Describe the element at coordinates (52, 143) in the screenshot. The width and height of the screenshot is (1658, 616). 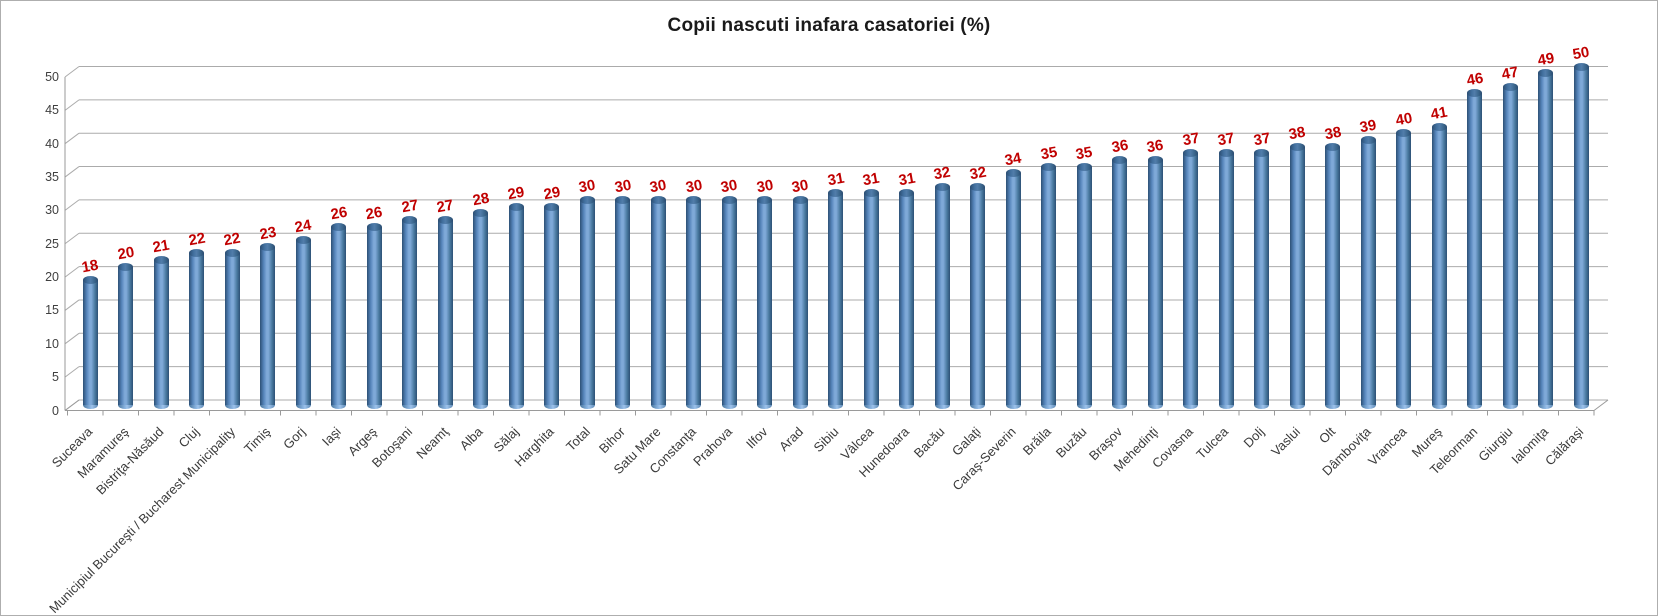
I see `y-axis-label: 40` at that location.